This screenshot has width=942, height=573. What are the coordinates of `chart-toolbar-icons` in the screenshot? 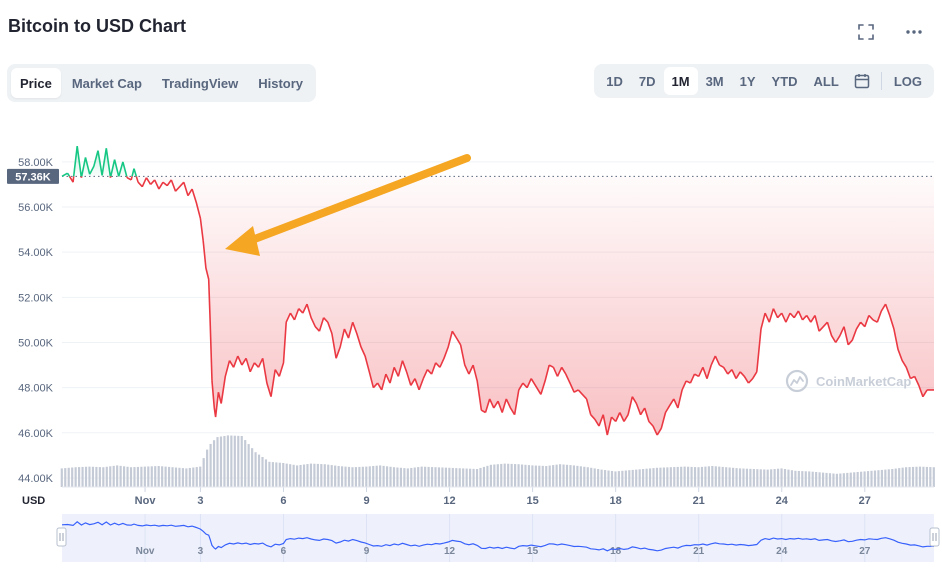 It's located at (890, 32).